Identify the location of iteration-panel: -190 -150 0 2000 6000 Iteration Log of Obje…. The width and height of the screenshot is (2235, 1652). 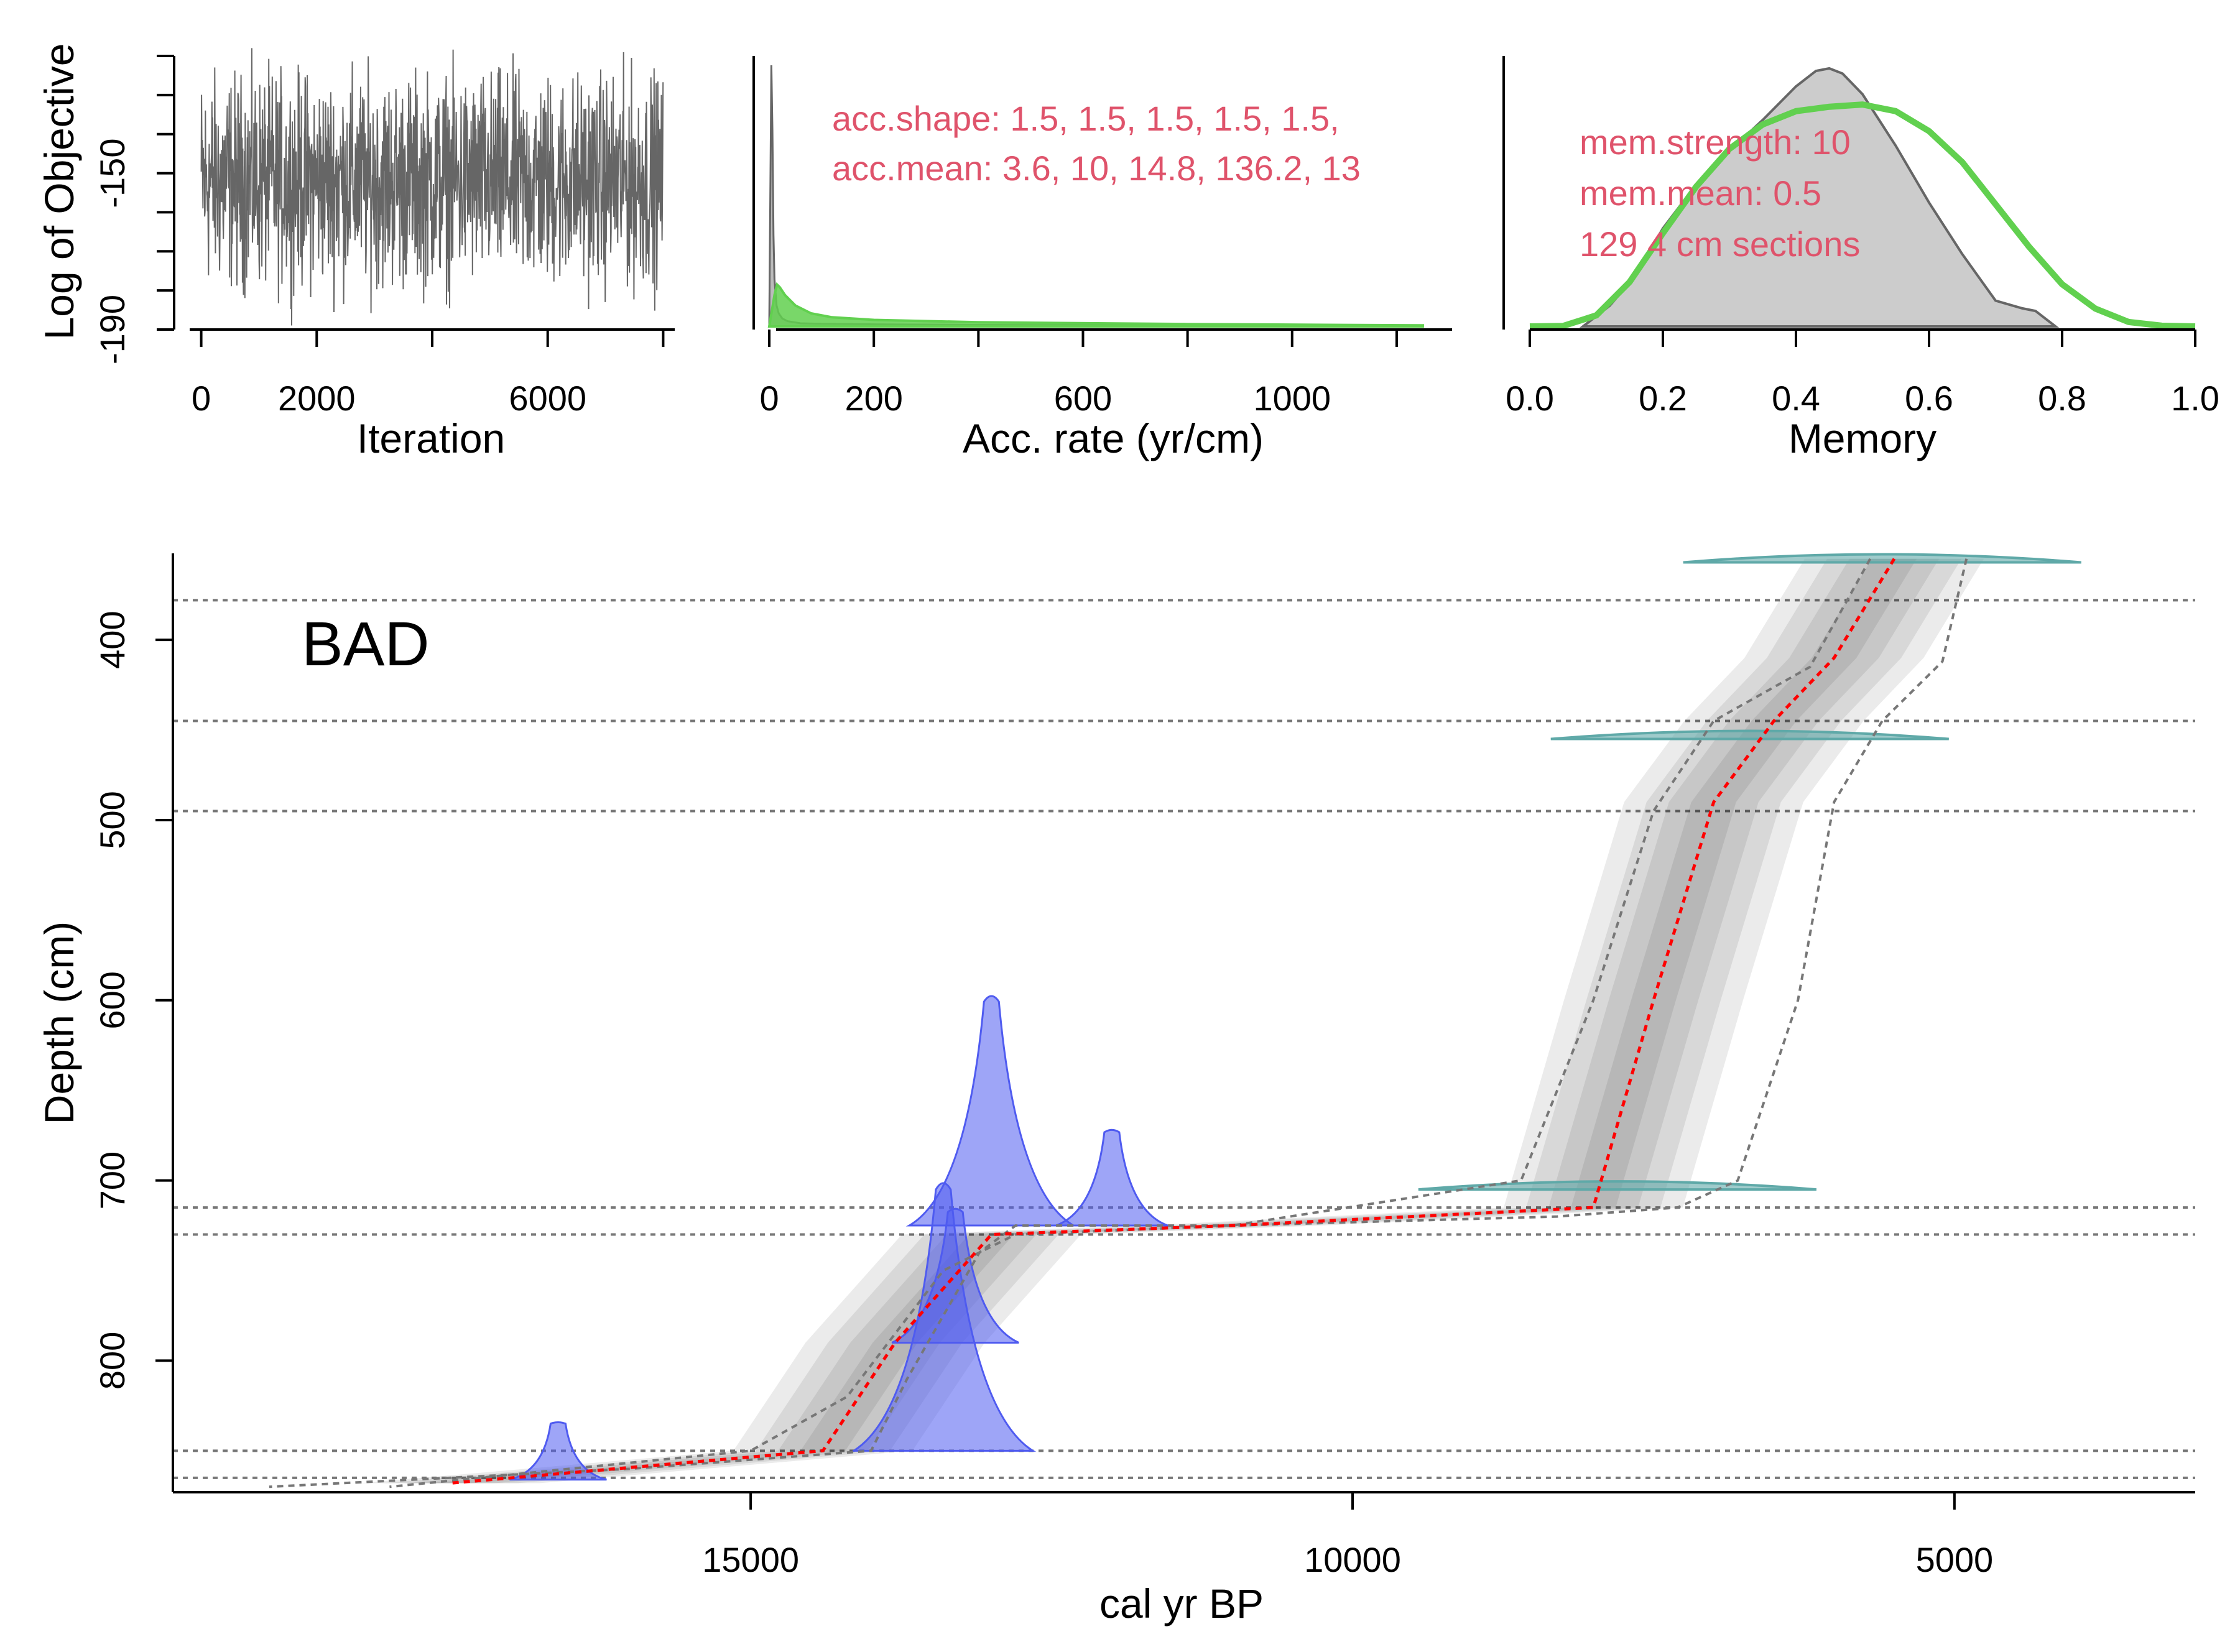
(355, 252).